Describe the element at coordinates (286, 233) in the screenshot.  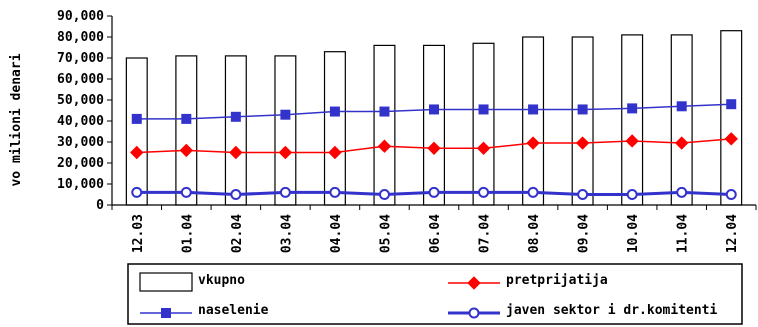
I see `x-tick-label: 03.04` at that location.